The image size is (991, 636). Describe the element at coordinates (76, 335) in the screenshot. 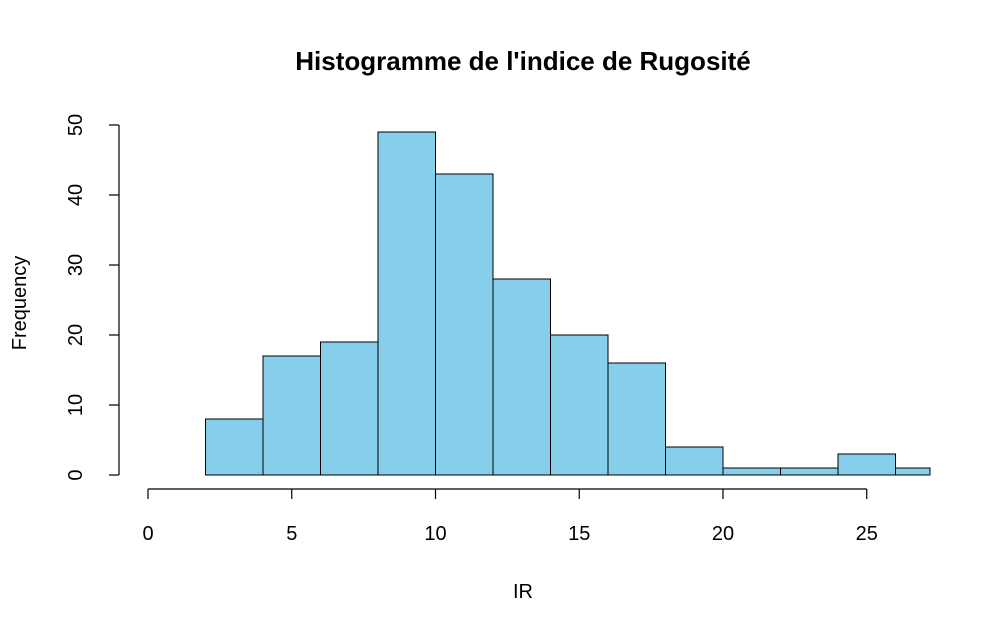

I see `y-tick-label: 20` at that location.